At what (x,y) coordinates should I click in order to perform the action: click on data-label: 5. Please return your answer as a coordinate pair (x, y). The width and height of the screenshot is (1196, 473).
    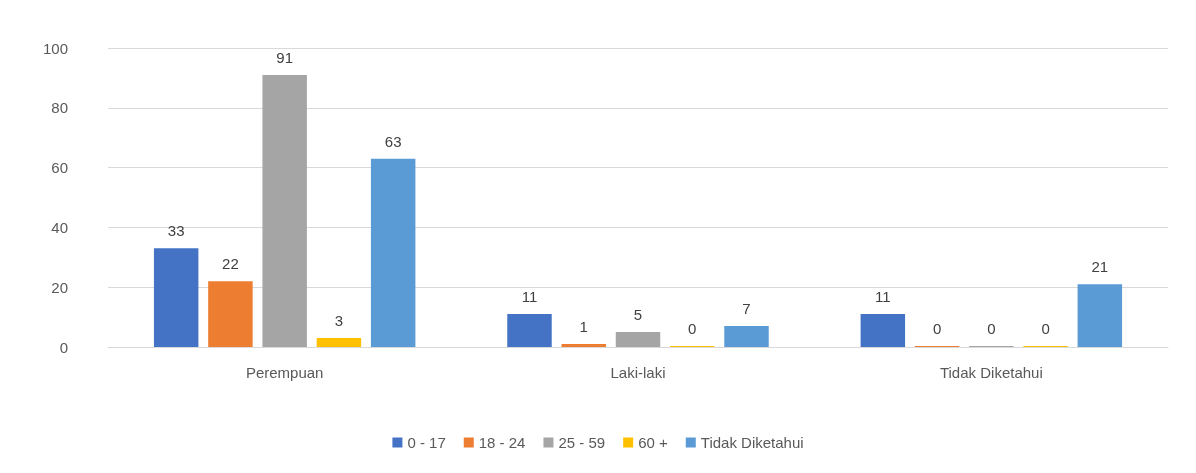
    Looking at the image, I should click on (638, 315).